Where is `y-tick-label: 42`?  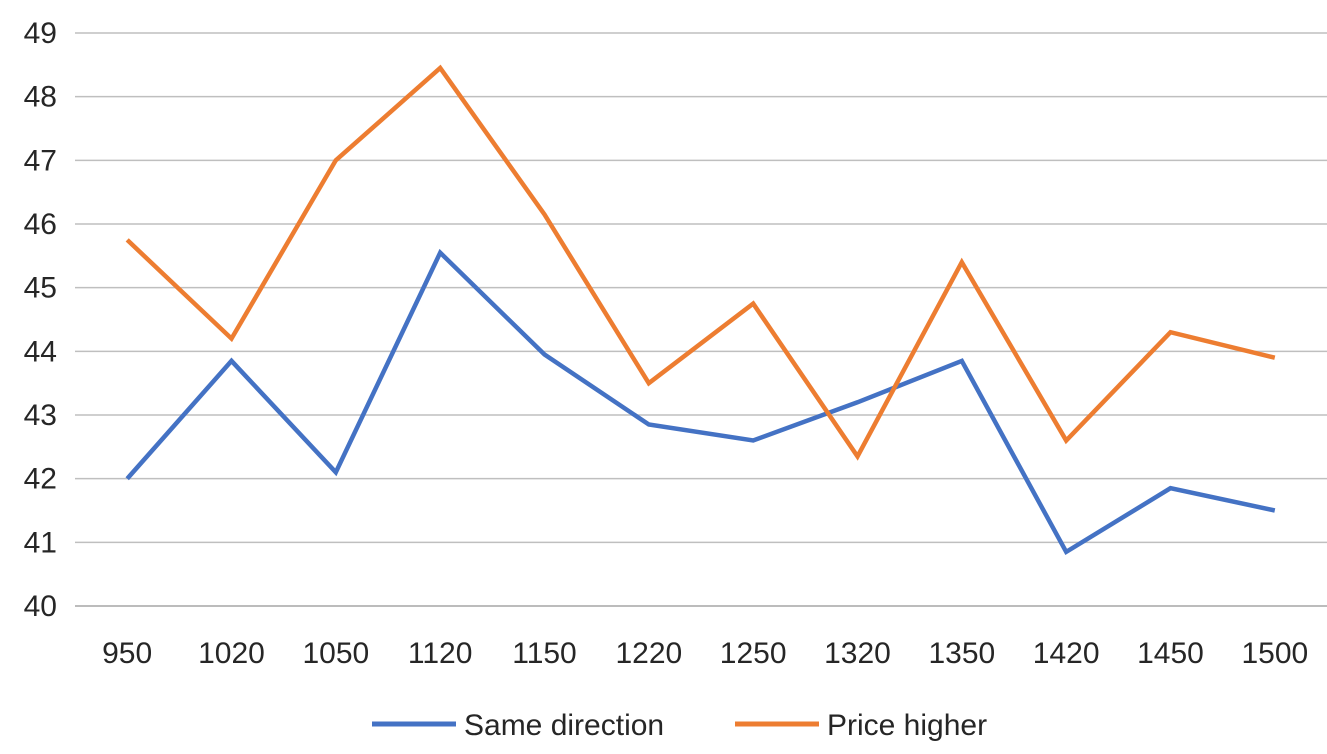 y-tick-label: 42 is located at coordinates (40, 479).